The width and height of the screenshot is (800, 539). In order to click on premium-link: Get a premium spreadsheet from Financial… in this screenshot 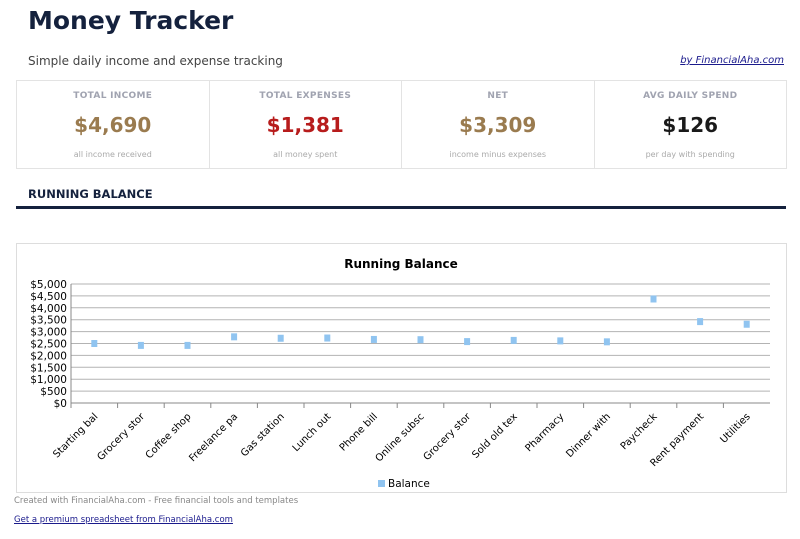, I will do `click(123, 520)`.